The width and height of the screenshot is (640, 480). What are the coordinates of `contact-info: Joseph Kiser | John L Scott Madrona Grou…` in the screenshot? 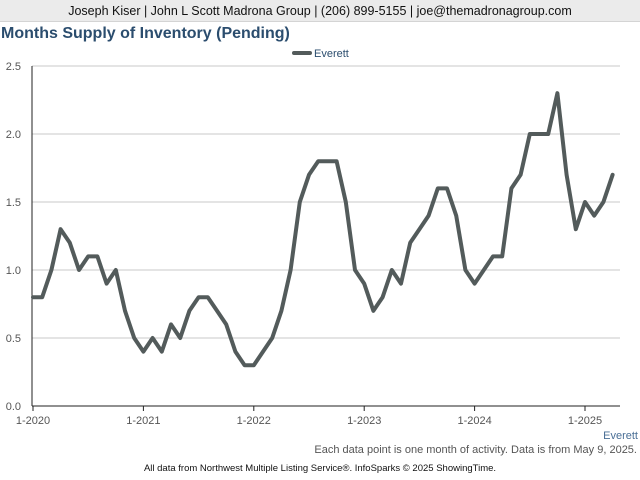 It's located at (320, 10).